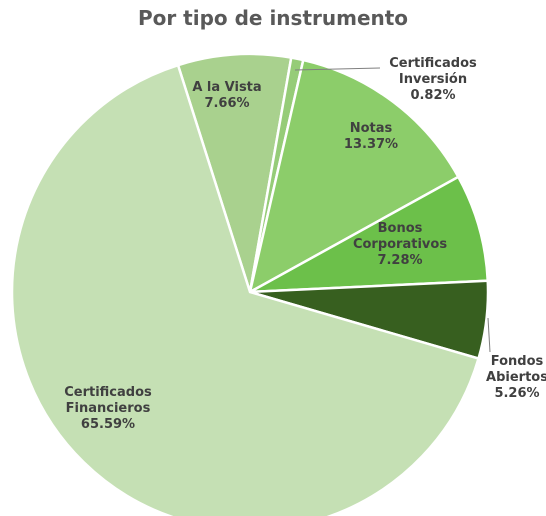 This screenshot has height=516, width=546. Describe the element at coordinates (516, 369) in the screenshot. I see `category-label: Fondos Abiertos` at that location.